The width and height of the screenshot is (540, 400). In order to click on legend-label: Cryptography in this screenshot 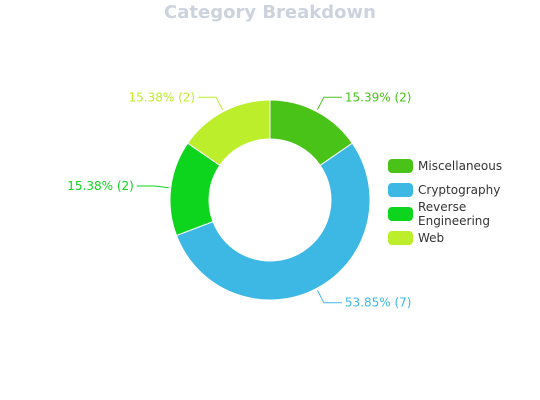, I will do `click(459, 190)`.